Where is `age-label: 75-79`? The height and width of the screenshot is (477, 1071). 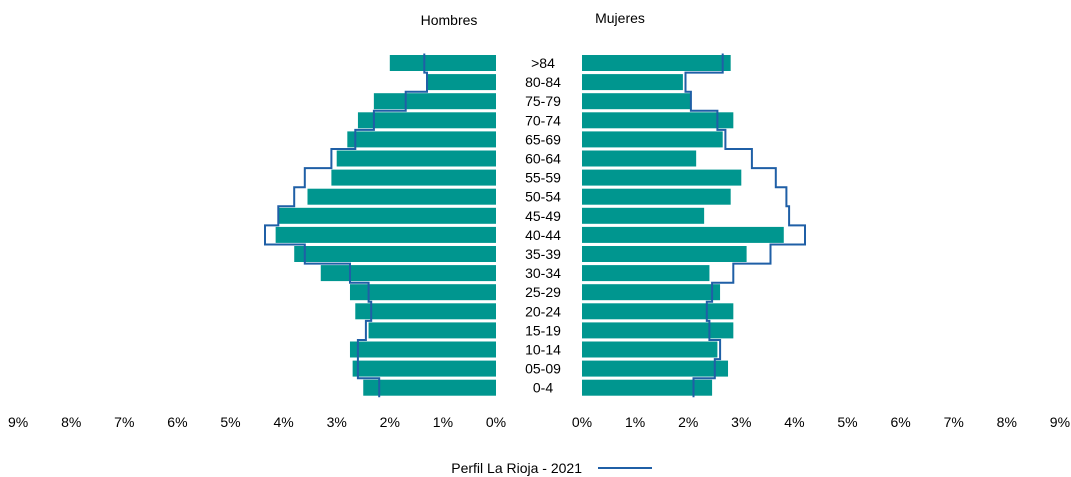
age-label: 75-79 is located at coordinates (543, 101).